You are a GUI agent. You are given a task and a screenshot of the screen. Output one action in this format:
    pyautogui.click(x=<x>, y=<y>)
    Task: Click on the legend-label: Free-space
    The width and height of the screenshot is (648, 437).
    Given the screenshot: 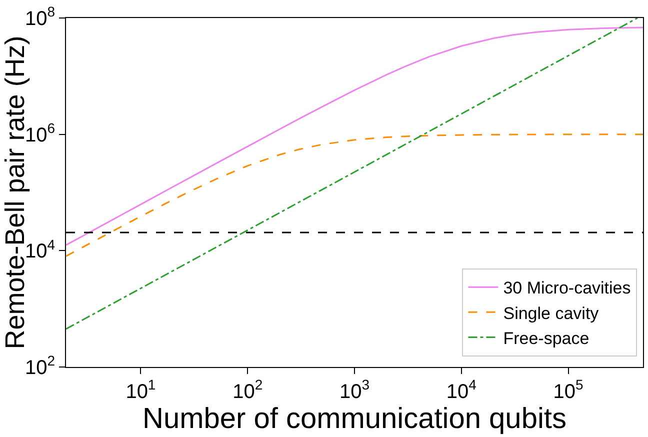 What is the action you would take?
    pyautogui.click(x=546, y=338)
    